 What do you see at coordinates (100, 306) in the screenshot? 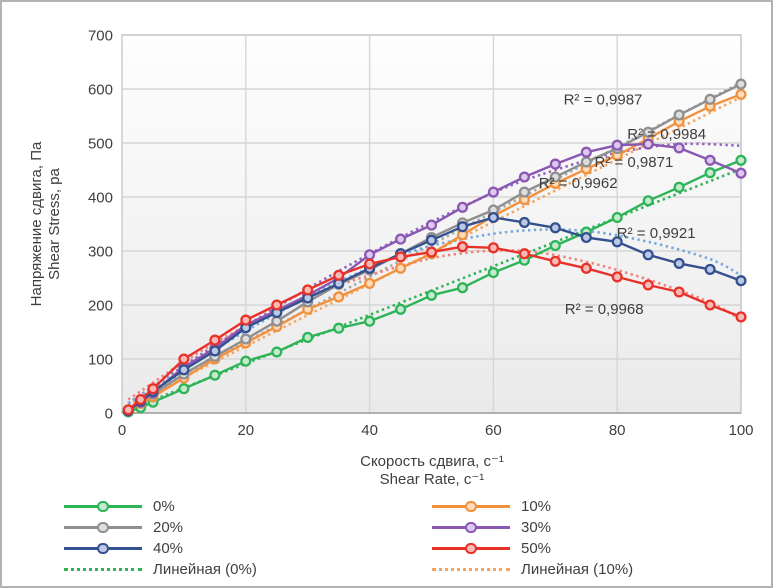
I see `y-tick-label: 200` at bounding box center [100, 306].